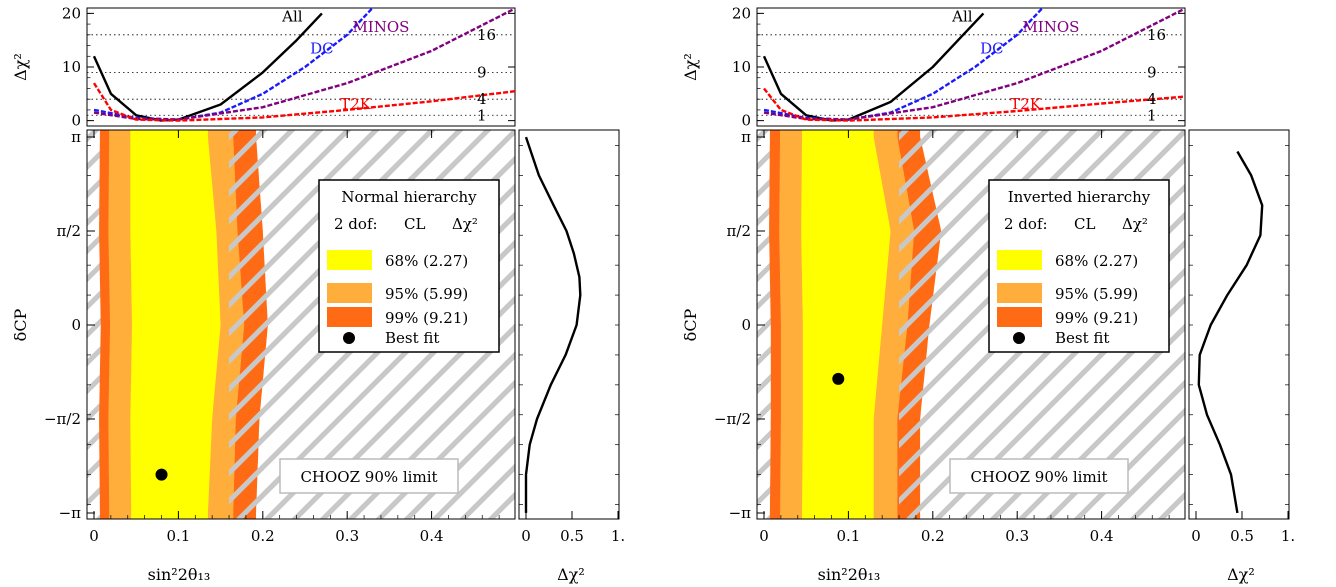 The image size is (1336, 587). What do you see at coordinates (292, 16) in the screenshot?
I see `curve-label-all: All` at bounding box center [292, 16].